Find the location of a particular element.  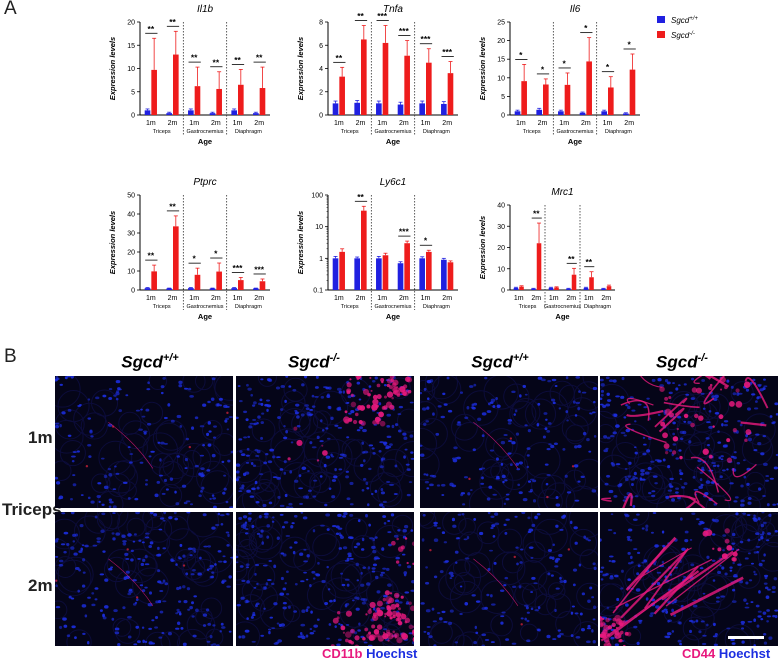

y-tick-label: 15 is located at coordinates (131, 46).